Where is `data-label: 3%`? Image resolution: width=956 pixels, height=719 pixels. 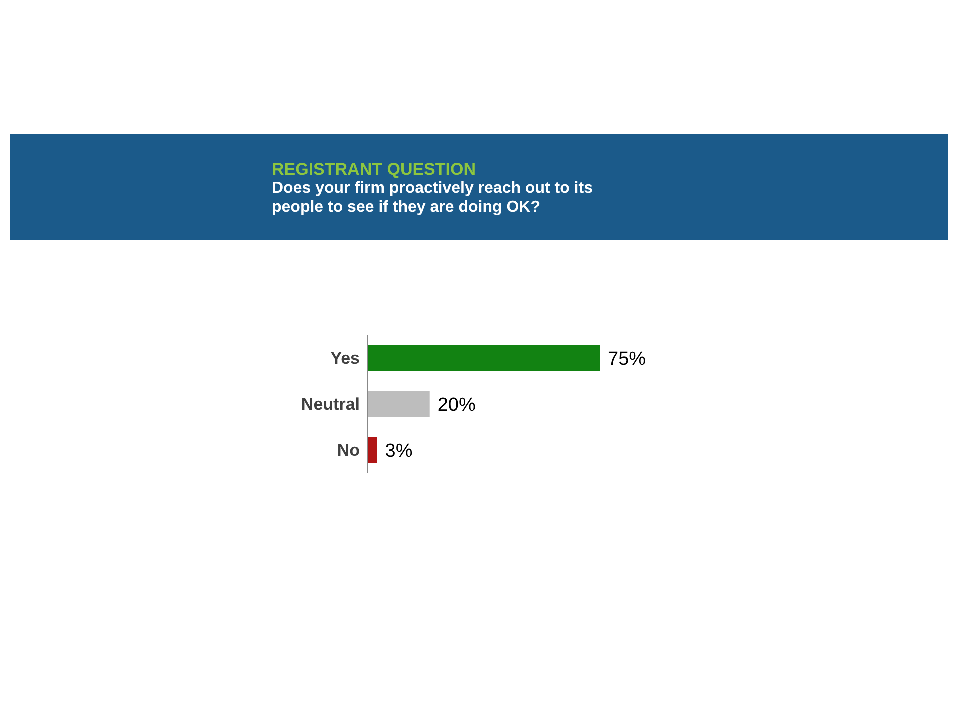 data-label: 3% is located at coordinates (399, 451).